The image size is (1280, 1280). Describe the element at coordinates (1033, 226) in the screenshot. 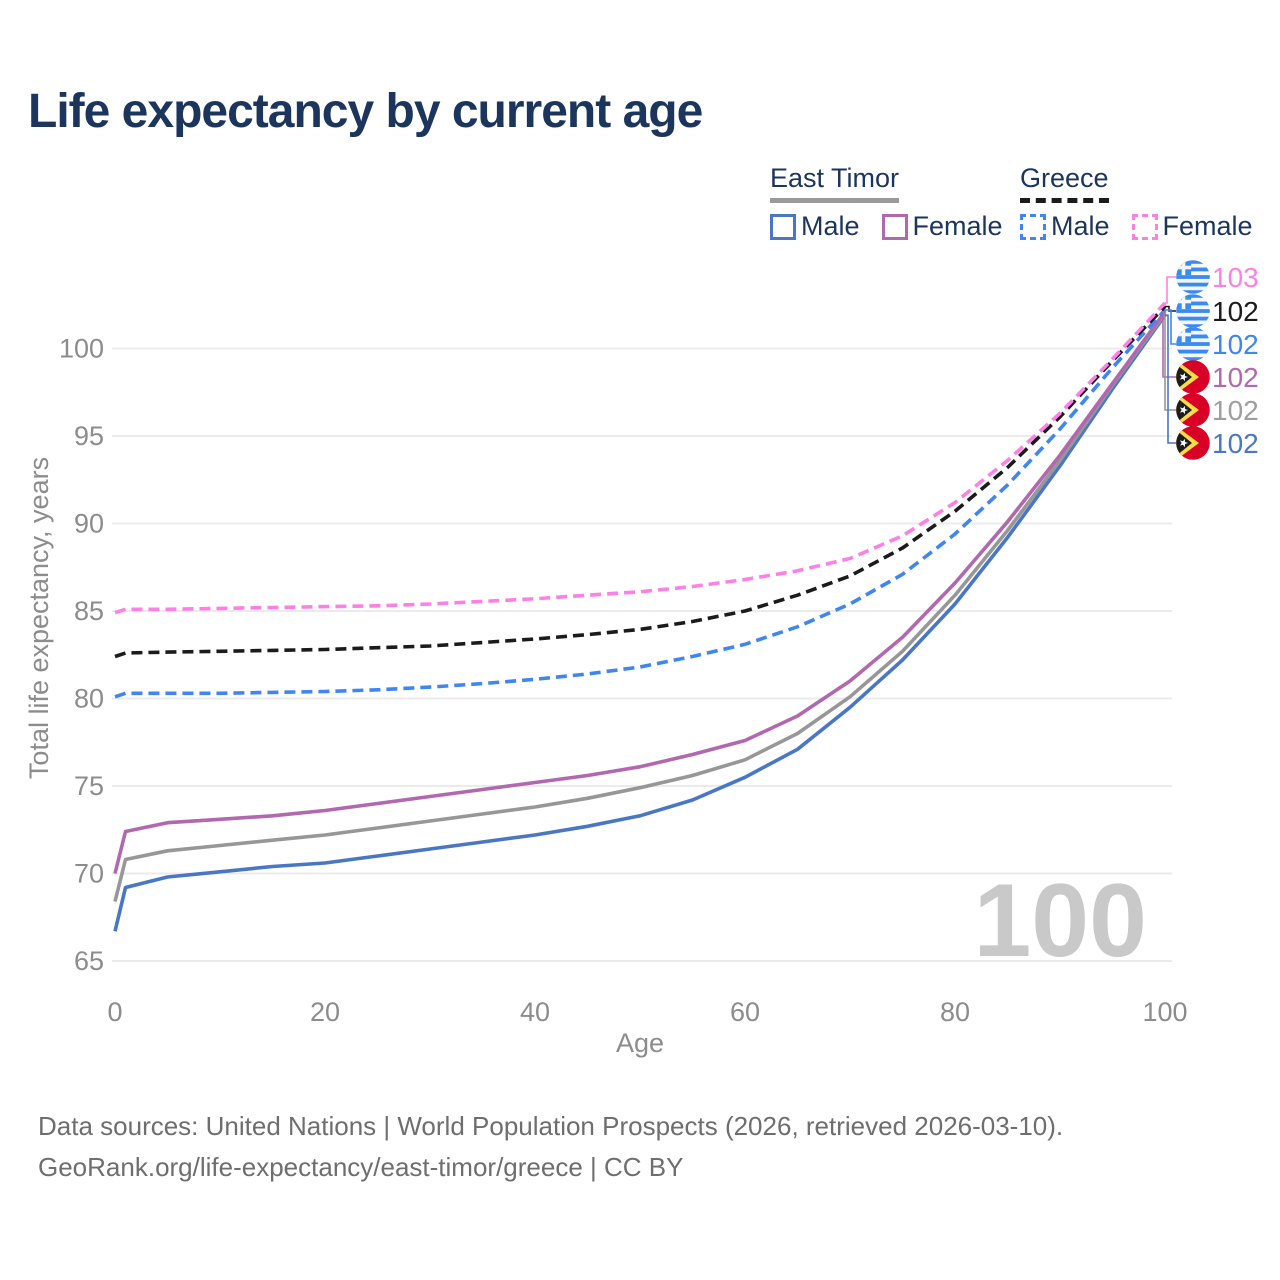

I see `greece-male-swatch` at that location.